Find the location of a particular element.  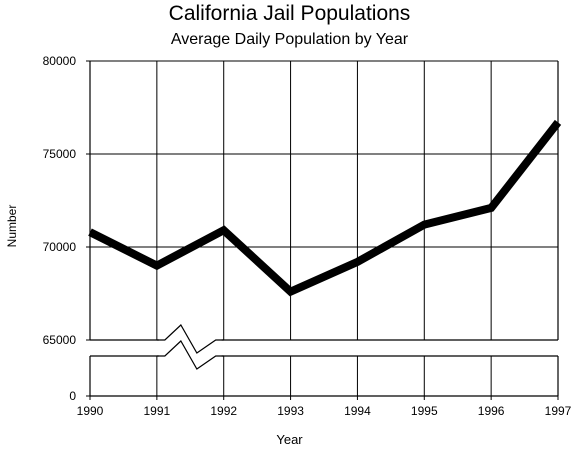

y-tick-label: 75000 is located at coordinates (60, 154).